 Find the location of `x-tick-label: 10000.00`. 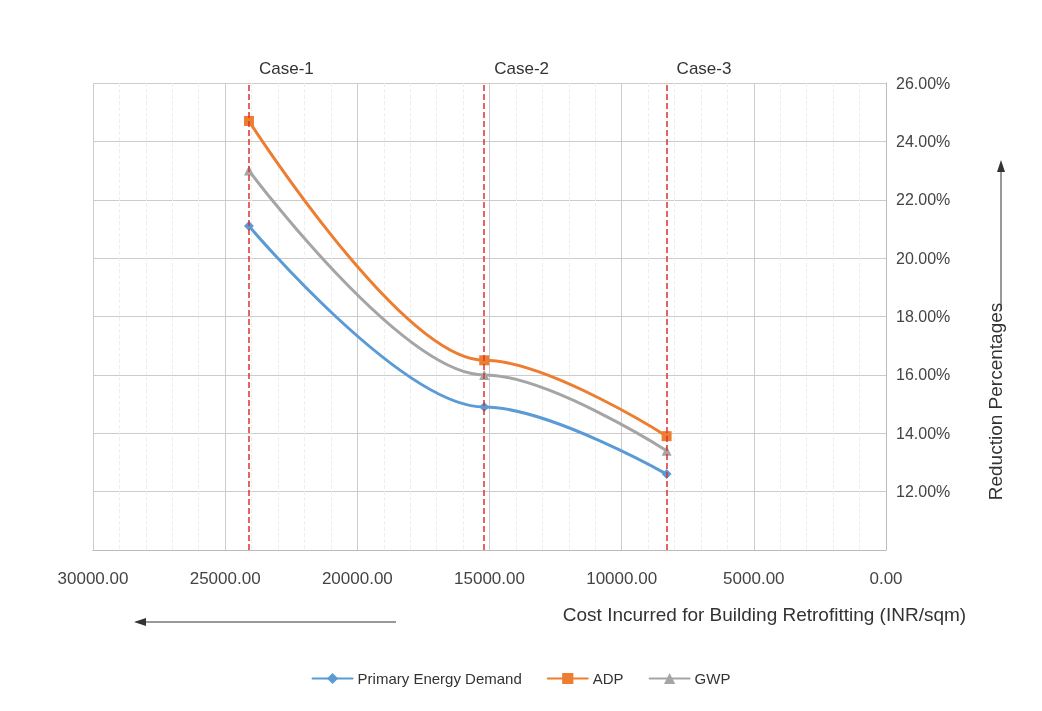

x-tick-label: 10000.00 is located at coordinates (622, 578).